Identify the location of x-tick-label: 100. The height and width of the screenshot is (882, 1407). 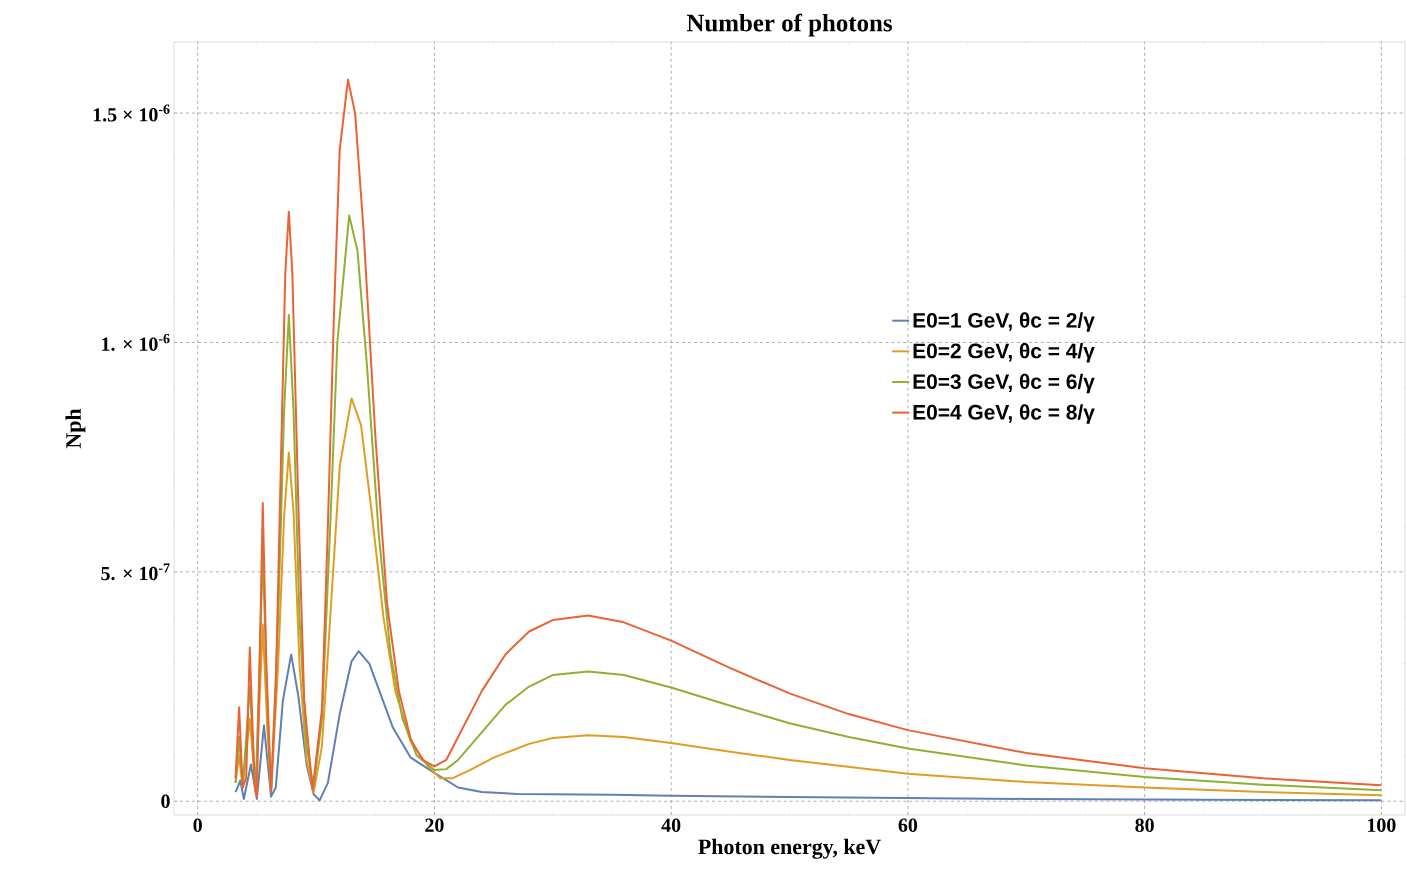
(1382, 825).